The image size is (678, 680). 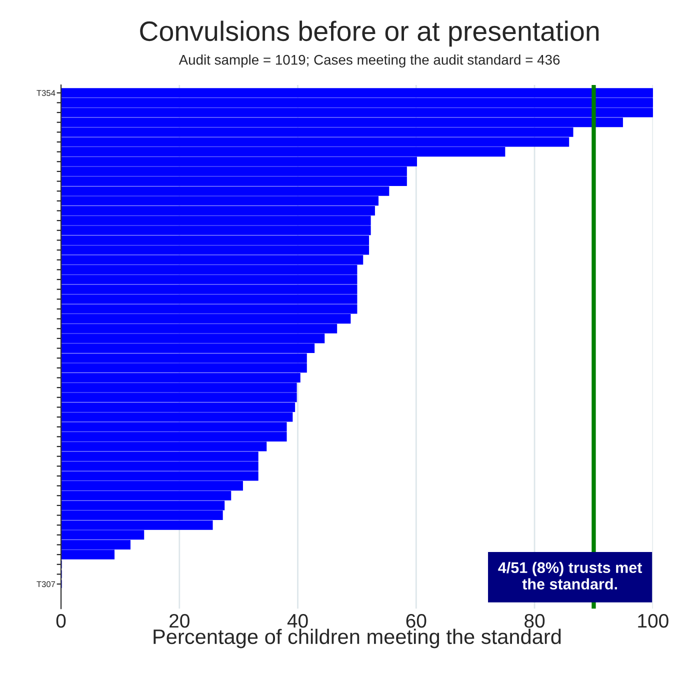 I want to click on y-tick-label: T354, so click(x=46, y=93).